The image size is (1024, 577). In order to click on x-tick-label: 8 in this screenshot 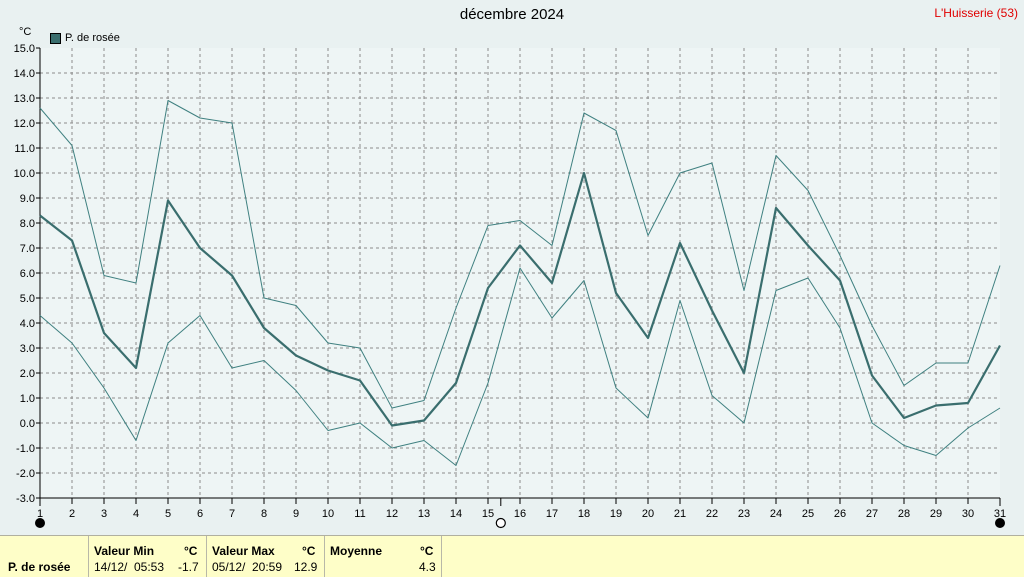, I will do `click(264, 514)`.